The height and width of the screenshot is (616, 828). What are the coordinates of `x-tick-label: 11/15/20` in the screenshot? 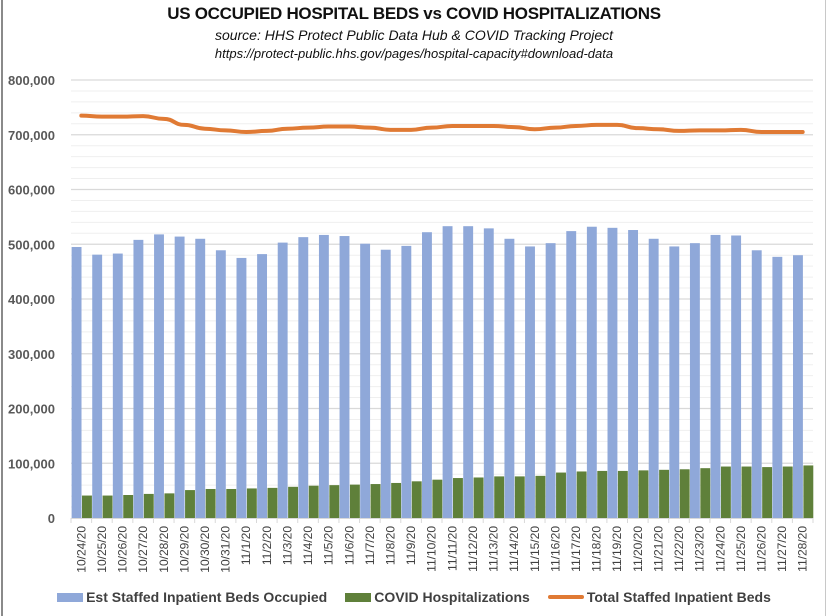 It's located at (535, 549).